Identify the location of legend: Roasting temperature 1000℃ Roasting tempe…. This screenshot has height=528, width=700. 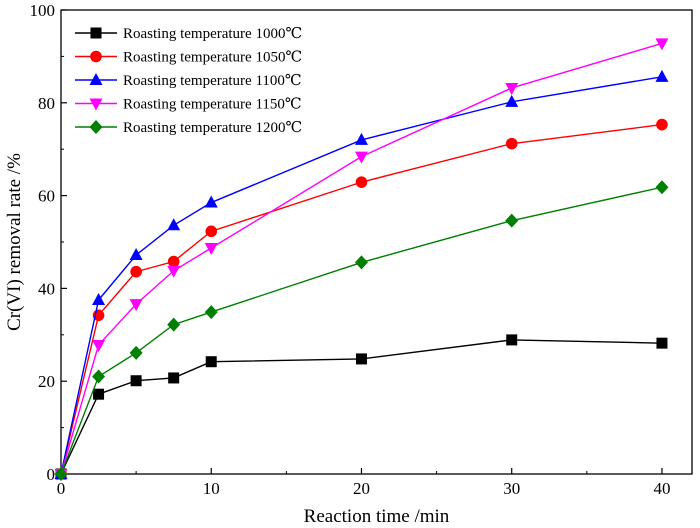
(188, 81).